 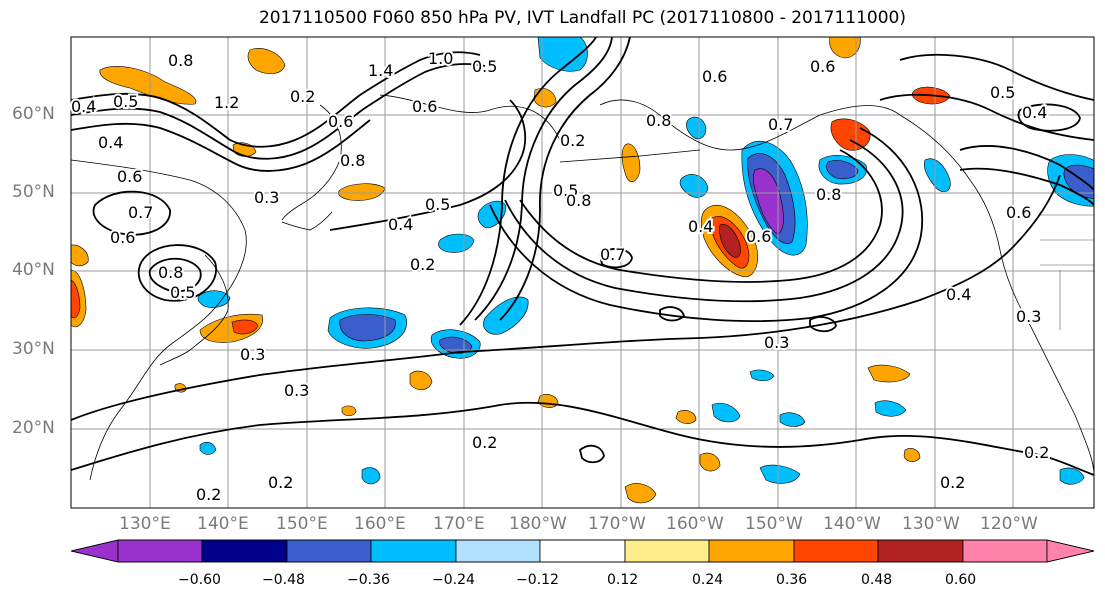 What do you see at coordinates (302, 524) in the screenshot?
I see `lon-label-150e: 150°E` at bounding box center [302, 524].